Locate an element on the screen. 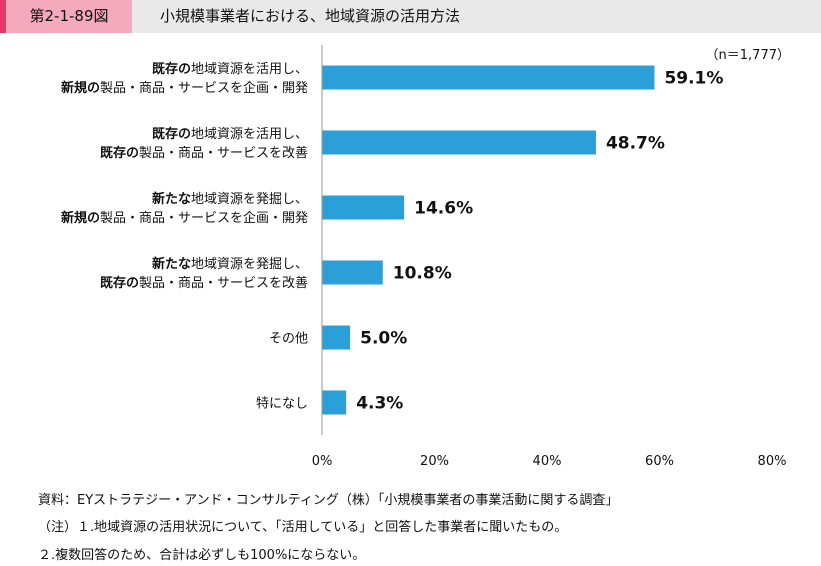 The image size is (821, 566). figure-number: 第2-1-89図 is located at coordinates (66, 16).